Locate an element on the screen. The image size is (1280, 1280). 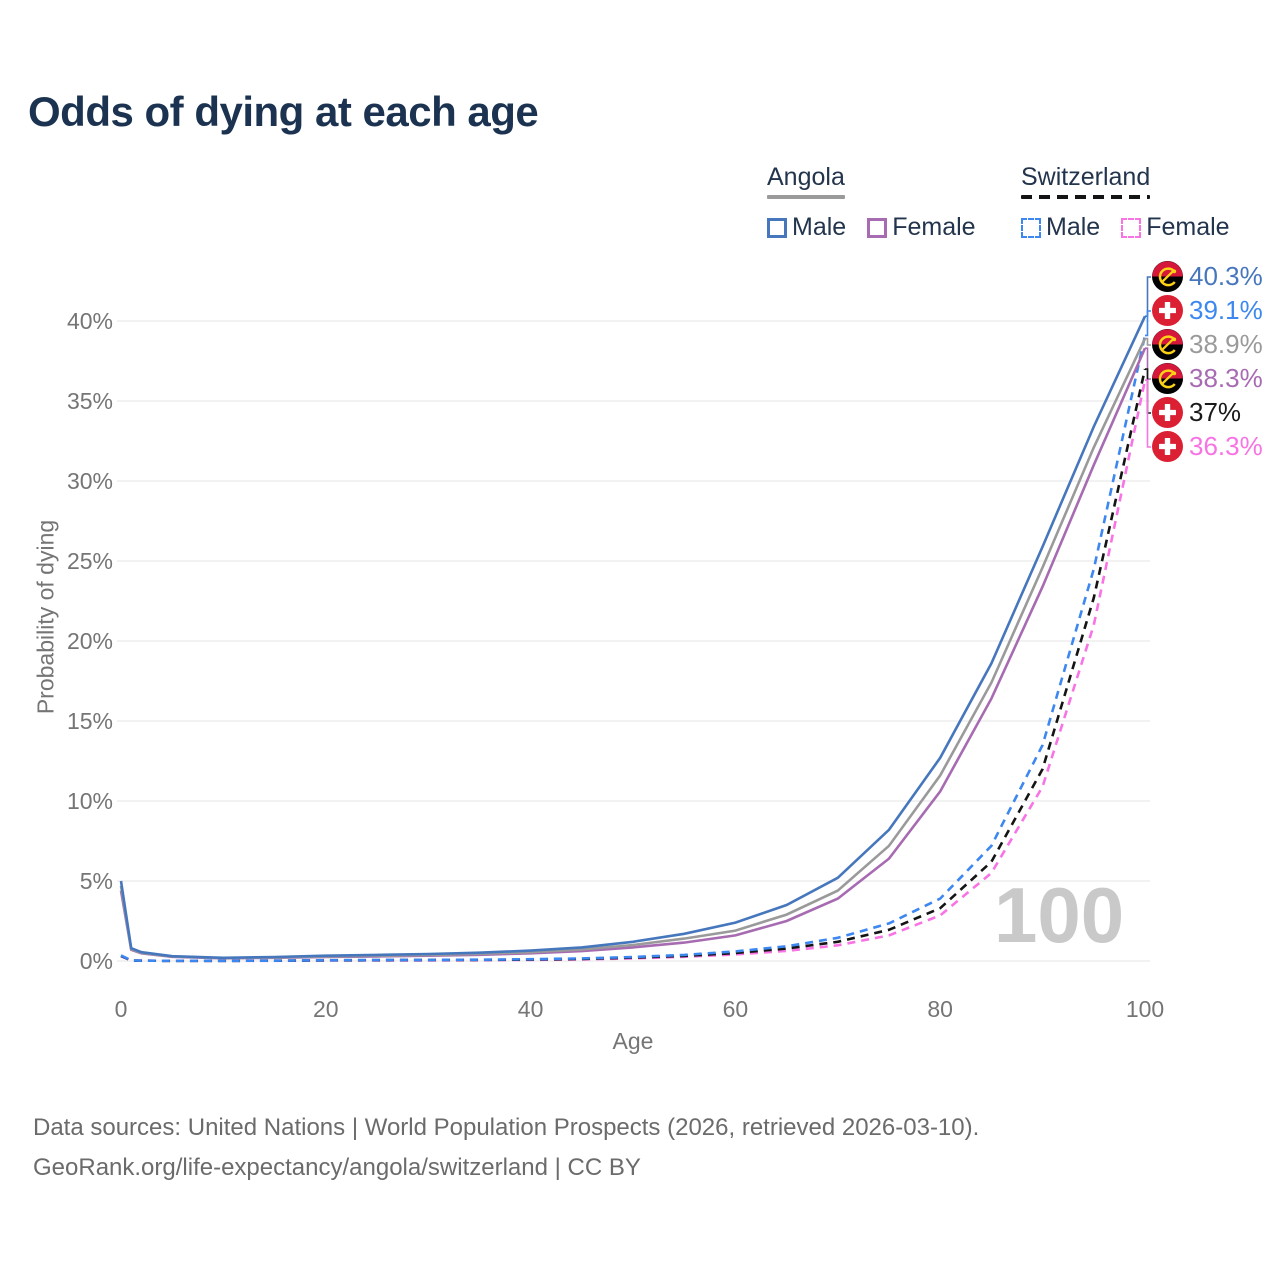
end-label-value: 39.1% is located at coordinates (1226, 310).